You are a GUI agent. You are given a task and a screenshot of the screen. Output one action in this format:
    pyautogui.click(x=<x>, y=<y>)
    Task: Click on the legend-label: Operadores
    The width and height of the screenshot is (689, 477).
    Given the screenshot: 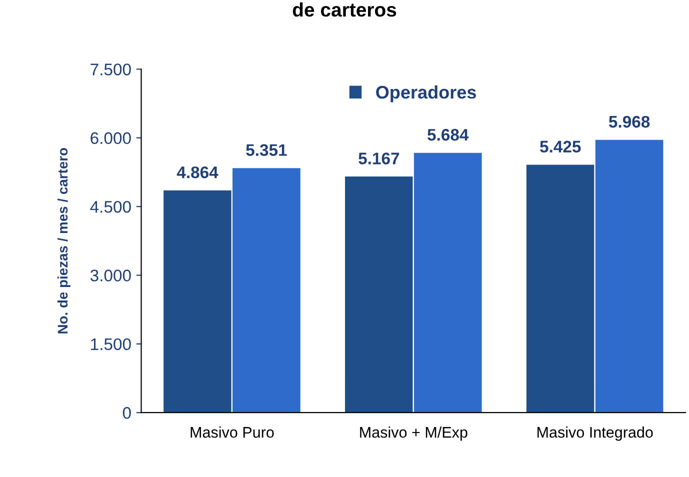 What is the action you would take?
    pyautogui.click(x=426, y=93)
    